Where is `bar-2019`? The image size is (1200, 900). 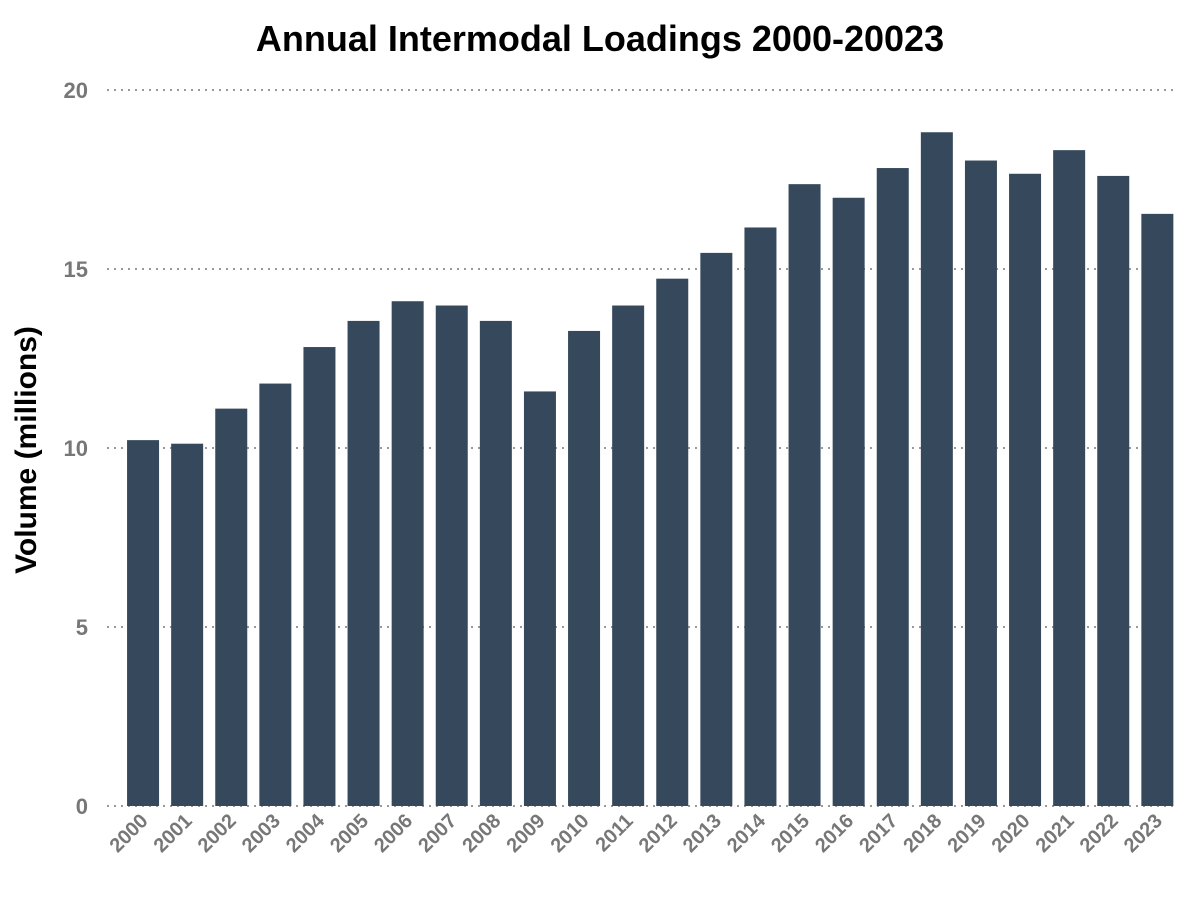 bar-2019 is located at coordinates (980, 483).